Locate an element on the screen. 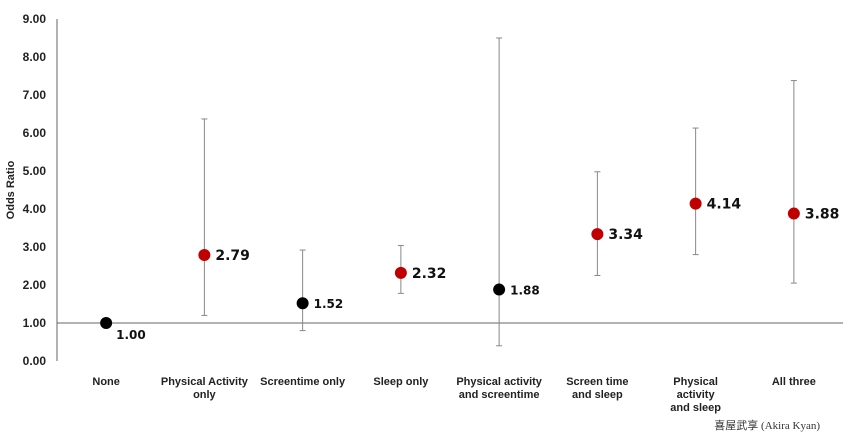  y-tick-label: 7.00 is located at coordinates (35, 95).